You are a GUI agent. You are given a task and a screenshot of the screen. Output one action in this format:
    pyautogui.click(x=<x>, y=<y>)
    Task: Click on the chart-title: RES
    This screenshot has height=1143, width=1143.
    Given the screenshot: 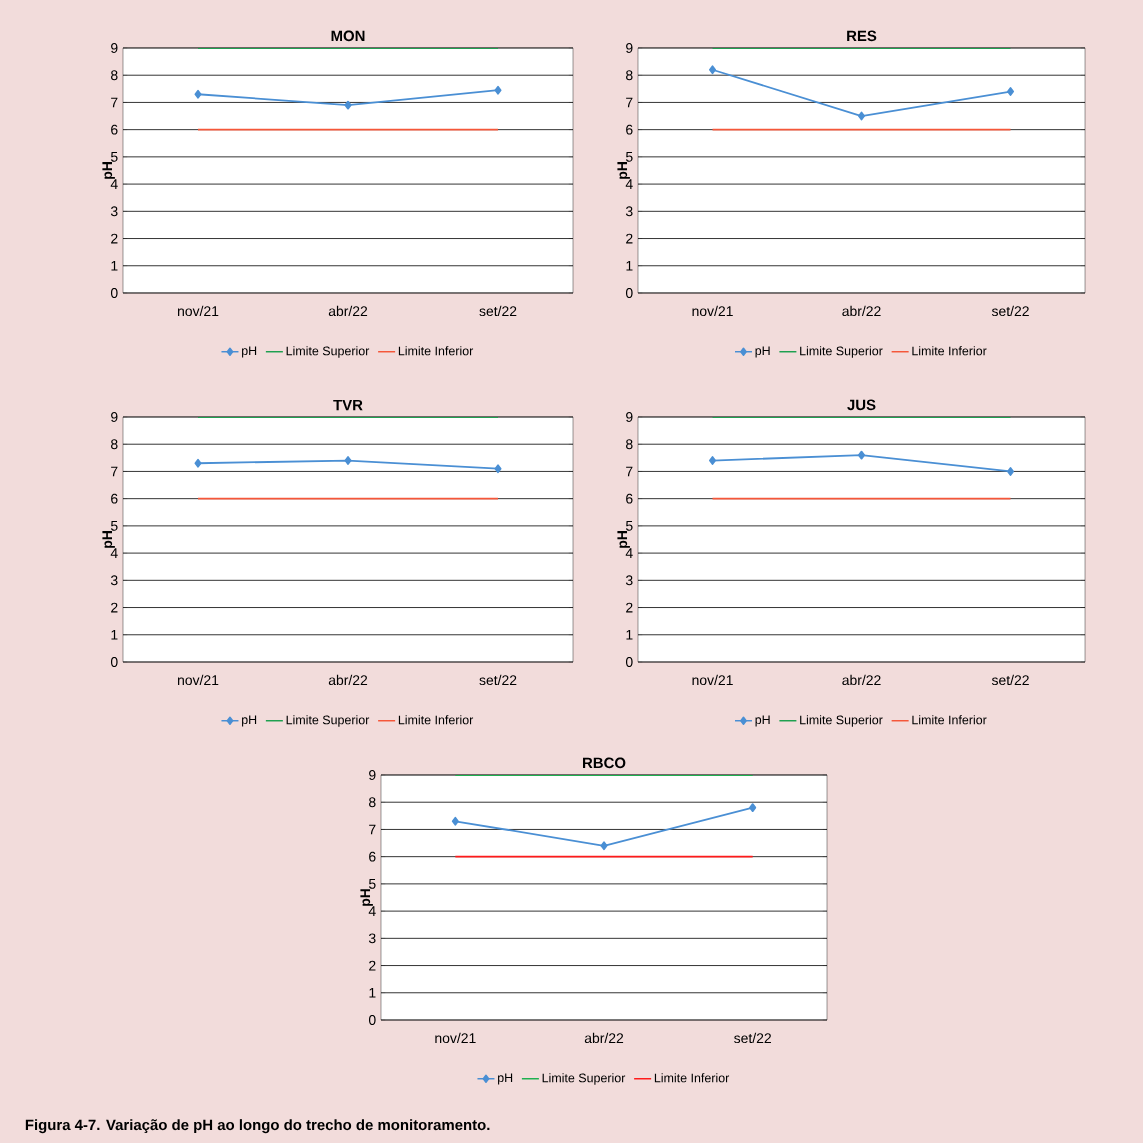 What is the action you would take?
    pyautogui.click(x=862, y=36)
    